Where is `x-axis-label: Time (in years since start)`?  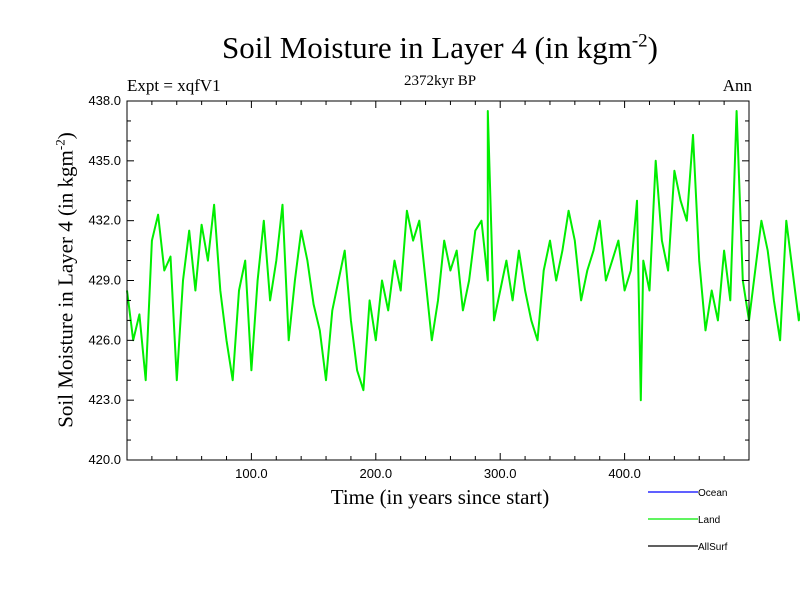
x-axis-label: Time (in years since start) is located at coordinates (440, 497).